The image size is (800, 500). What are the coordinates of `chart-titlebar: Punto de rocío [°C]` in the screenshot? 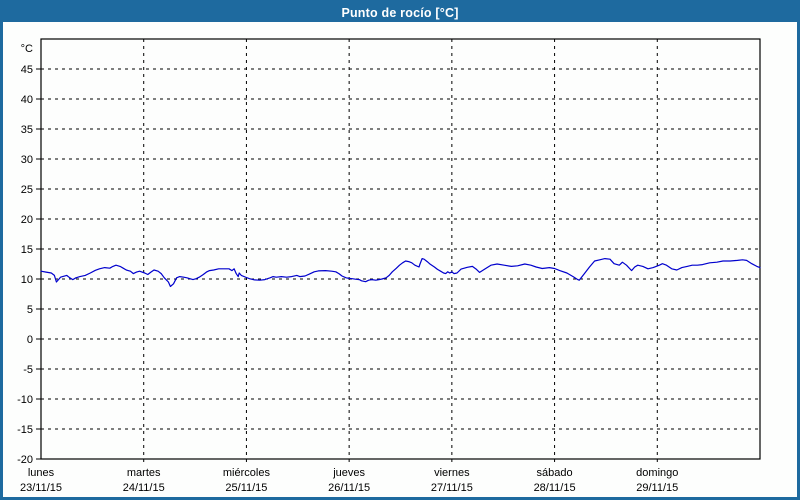 It's located at (400, 12).